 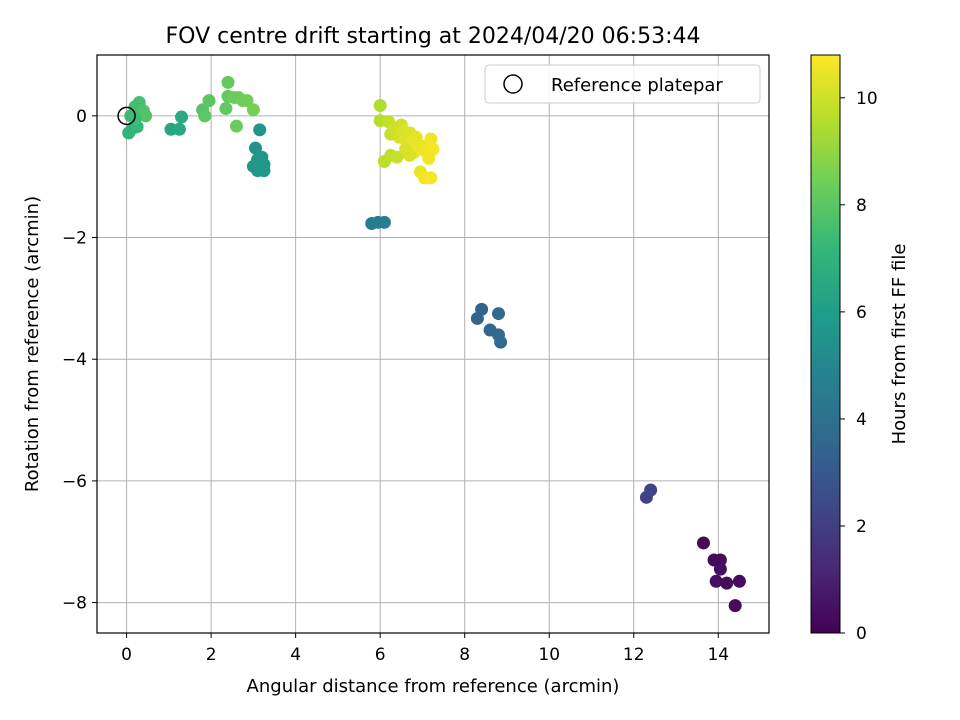 What do you see at coordinates (899, 344) in the screenshot?
I see `colorbar-label: Hours from first FF file` at bounding box center [899, 344].